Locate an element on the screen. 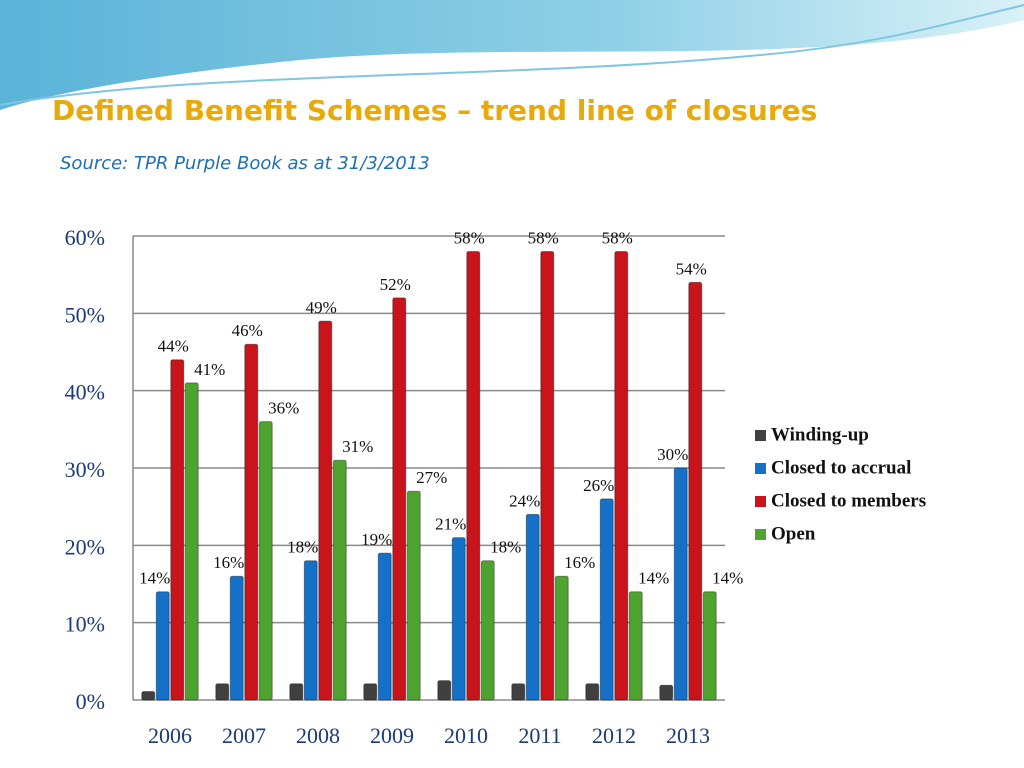  wave-line is located at coordinates (512, 55).